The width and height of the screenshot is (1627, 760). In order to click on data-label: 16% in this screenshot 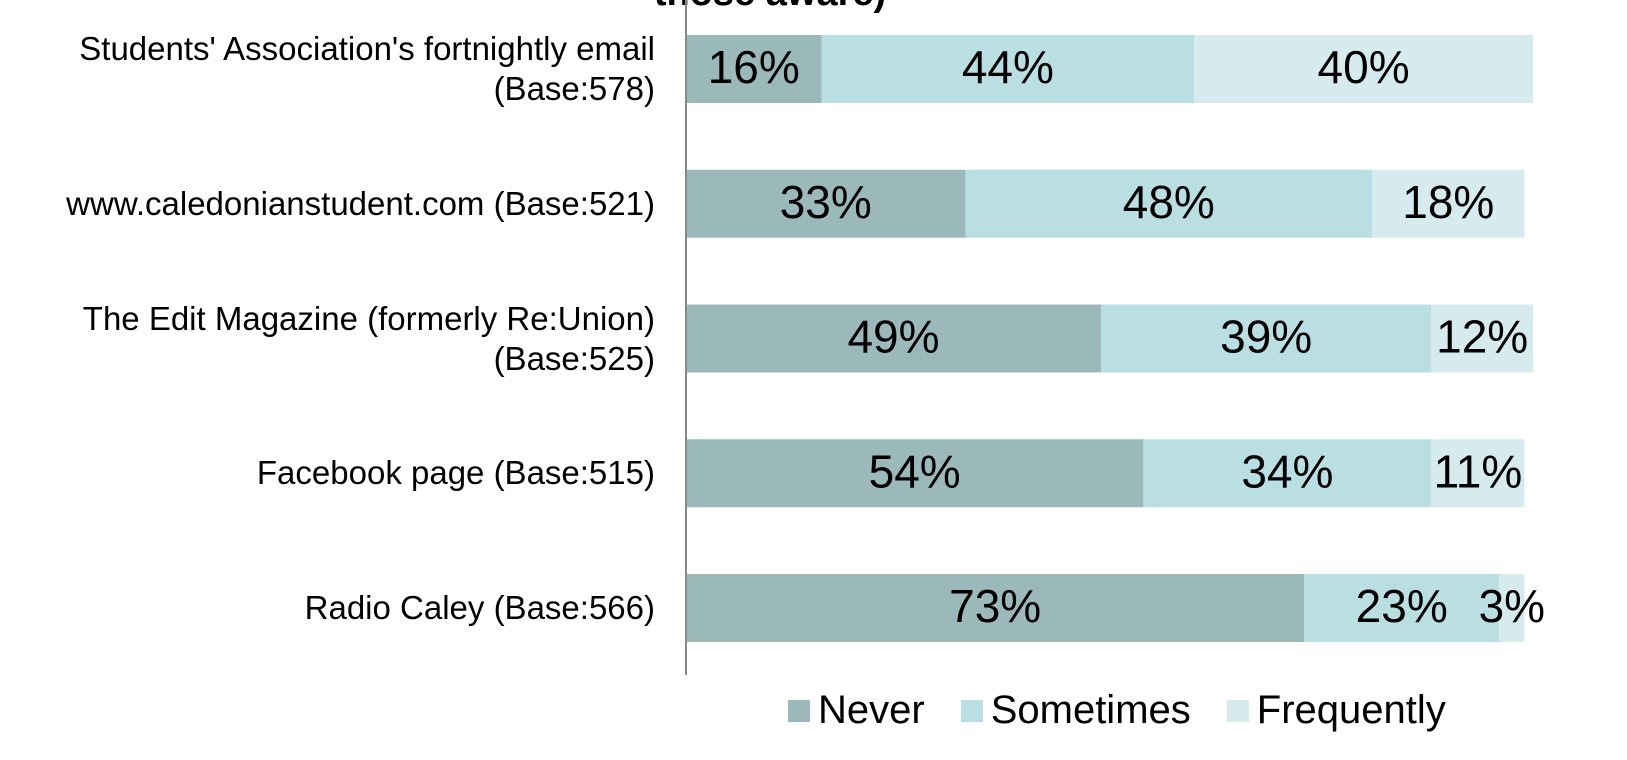, I will do `click(754, 67)`.